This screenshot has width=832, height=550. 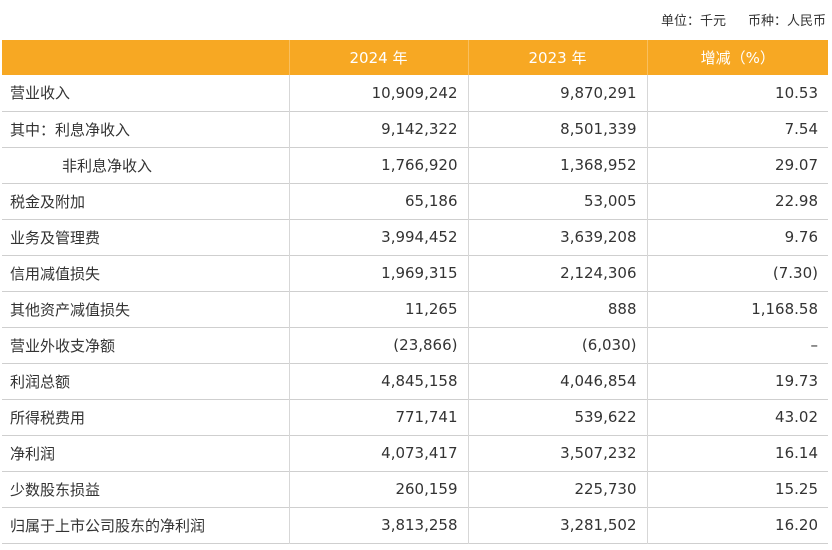 What do you see at coordinates (737, 525) in the screenshot?
I see `value-change: 16.20` at bounding box center [737, 525].